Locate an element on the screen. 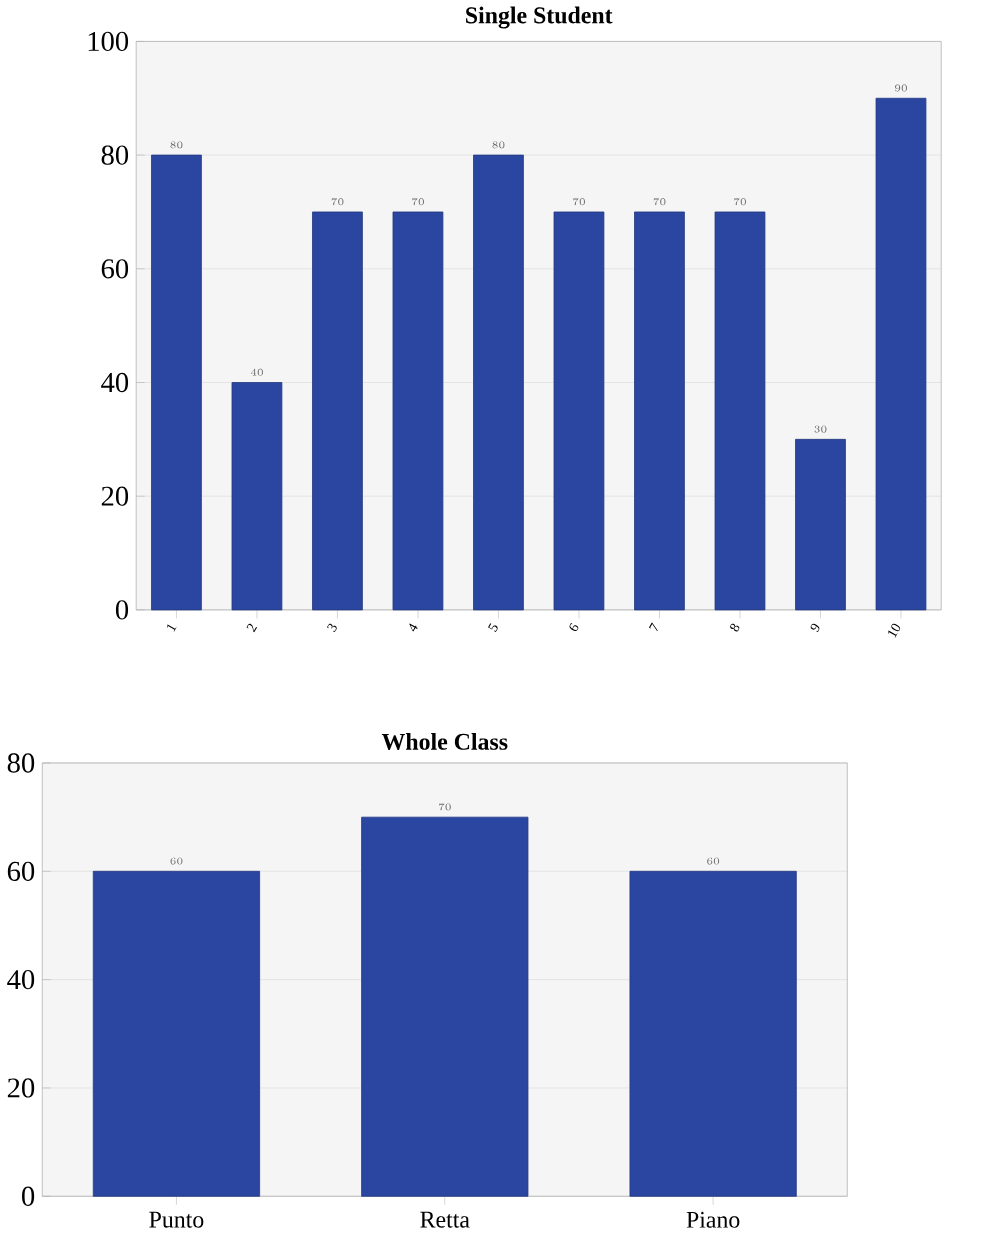 The width and height of the screenshot is (992, 1244). y-tick-label: 100 is located at coordinates (109, 41).